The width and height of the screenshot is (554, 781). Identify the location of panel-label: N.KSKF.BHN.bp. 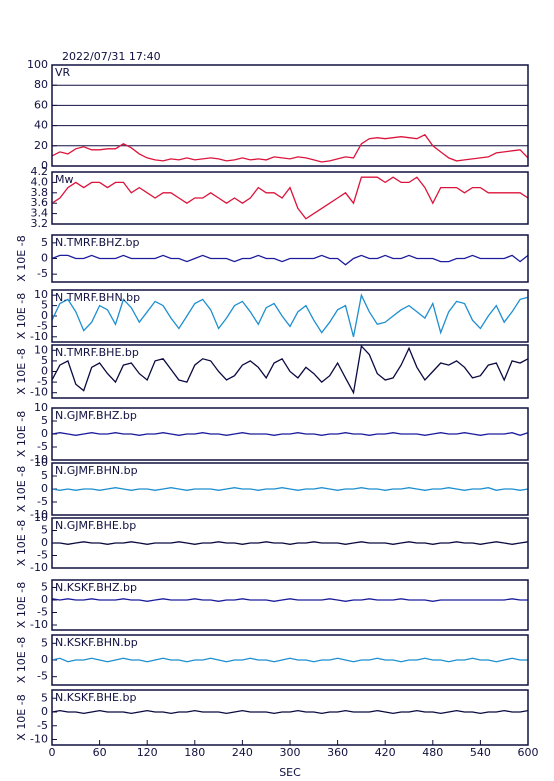
(96, 642).